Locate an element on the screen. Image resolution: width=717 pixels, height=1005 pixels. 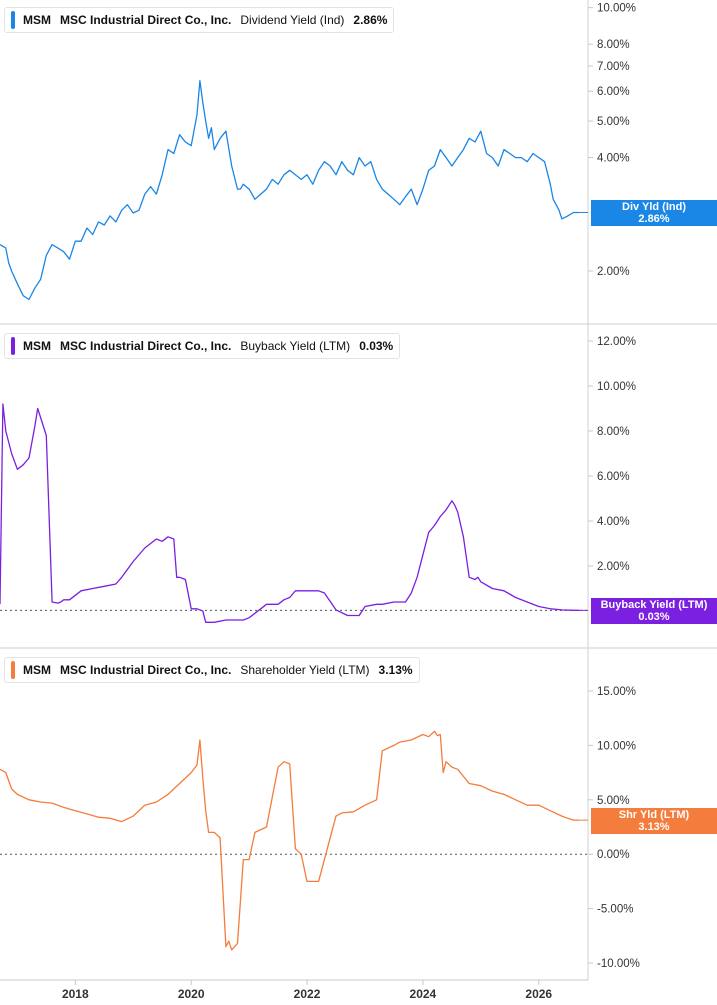
legend-value: 2.86% is located at coordinates (370, 20).